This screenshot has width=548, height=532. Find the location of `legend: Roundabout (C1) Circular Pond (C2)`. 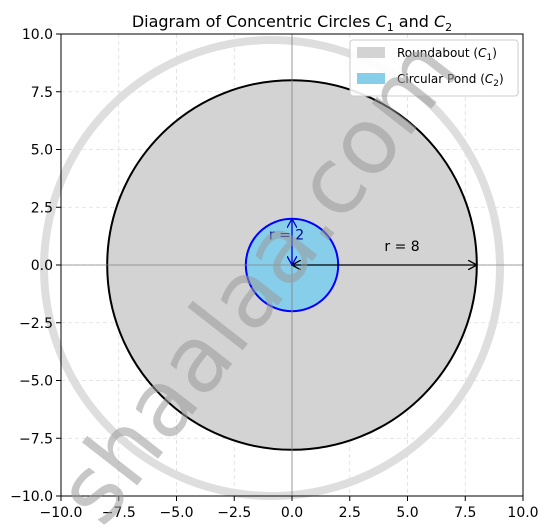

legend: Roundabout (C1) Circular Pond (C2) is located at coordinates (434, 68).